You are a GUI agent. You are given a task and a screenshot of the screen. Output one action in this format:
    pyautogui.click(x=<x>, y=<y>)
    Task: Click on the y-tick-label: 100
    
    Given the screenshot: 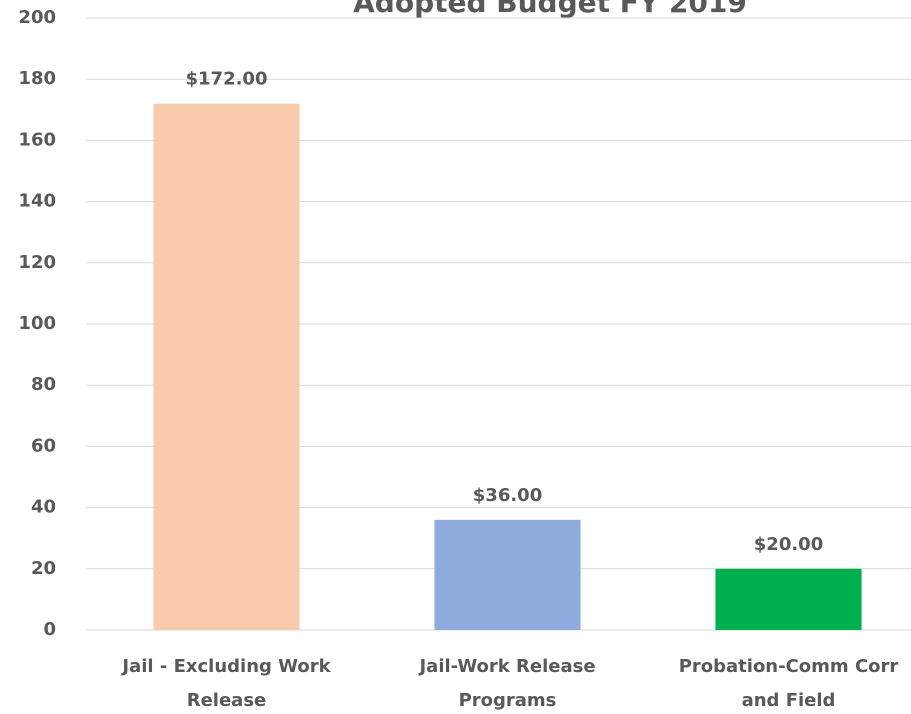 What is the action you would take?
    pyautogui.click(x=37, y=323)
    